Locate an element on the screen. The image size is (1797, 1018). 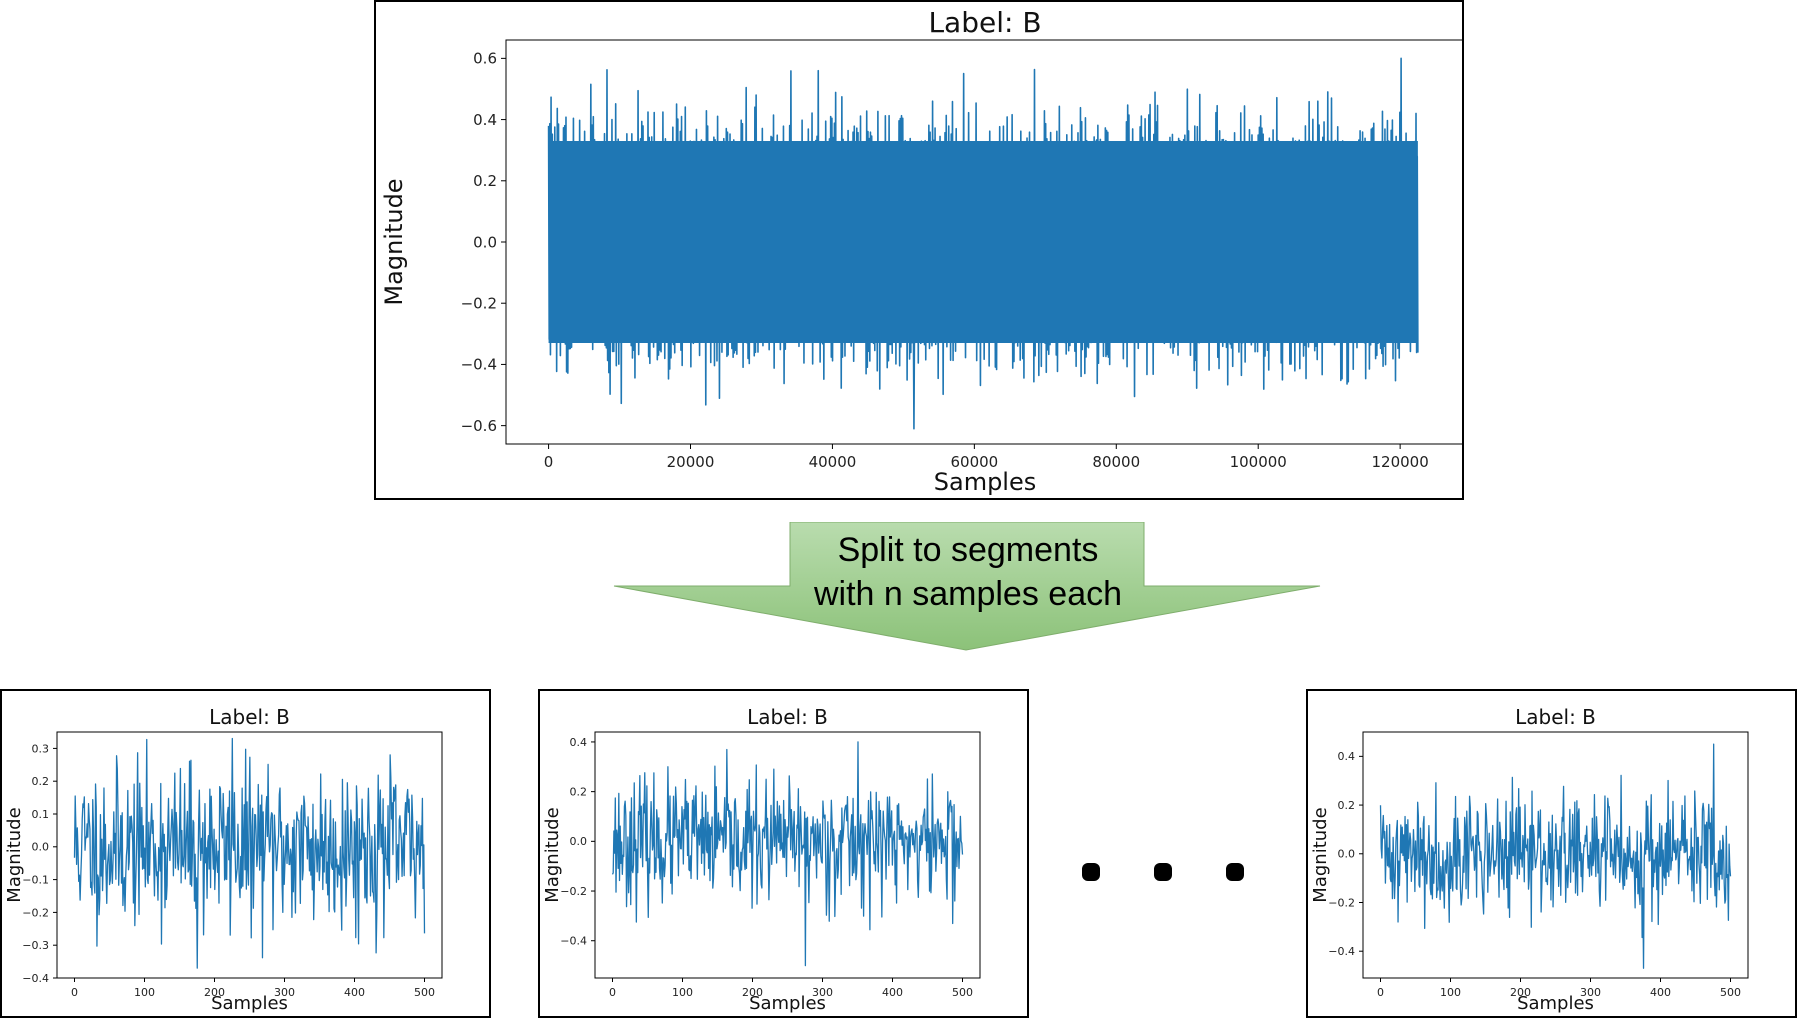
x-tick-label: 100000 is located at coordinates (1258, 462).